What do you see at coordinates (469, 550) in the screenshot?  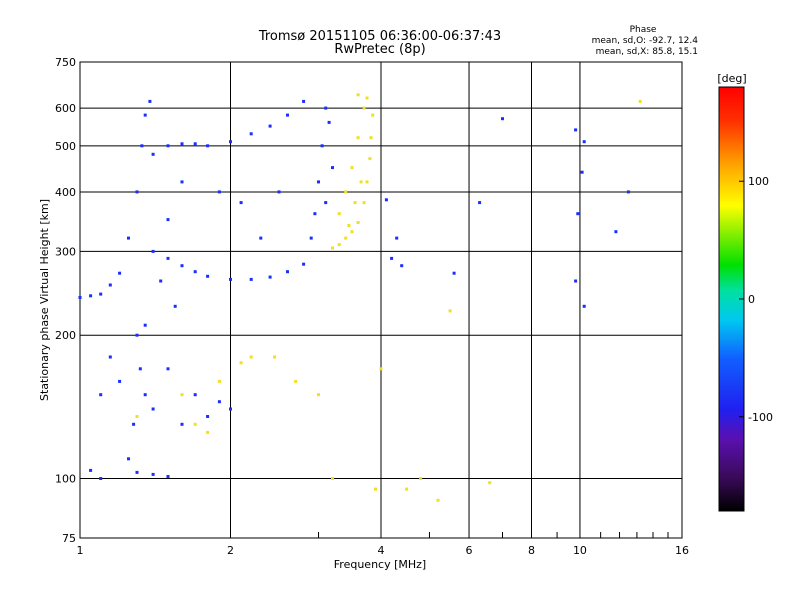 I see `x-tick-label: 6` at bounding box center [469, 550].